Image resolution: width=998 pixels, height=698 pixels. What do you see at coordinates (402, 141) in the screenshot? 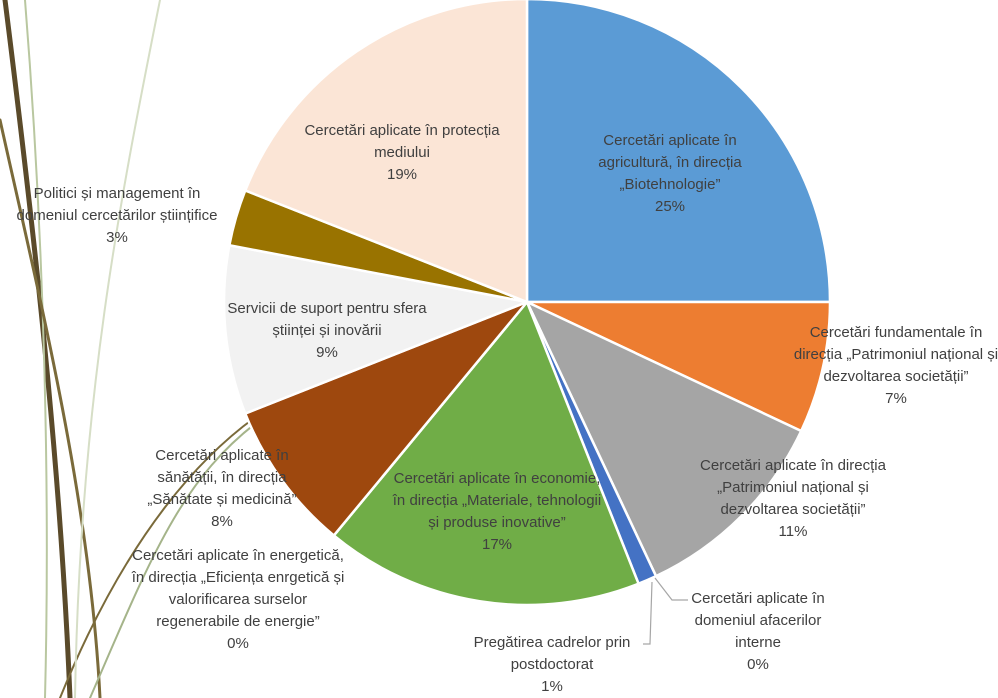
I see `category-label: Cercetări aplicate în protecția mediului` at bounding box center [402, 141].